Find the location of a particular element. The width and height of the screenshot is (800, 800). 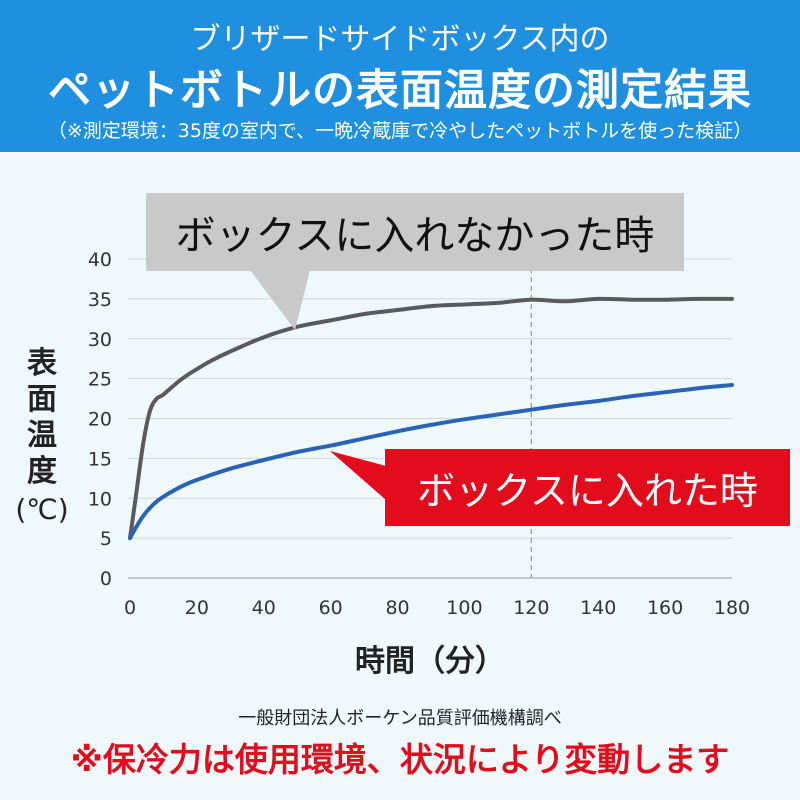

y-tick-label: 5 is located at coordinates (106, 539).